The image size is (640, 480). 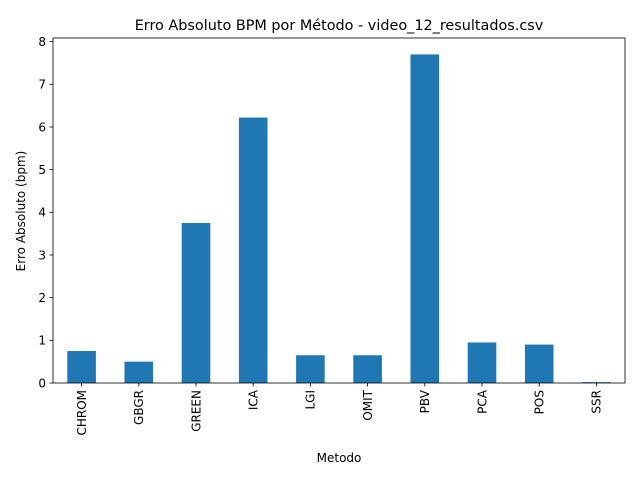 I want to click on y-tick-label: 6, so click(x=42, y=127).